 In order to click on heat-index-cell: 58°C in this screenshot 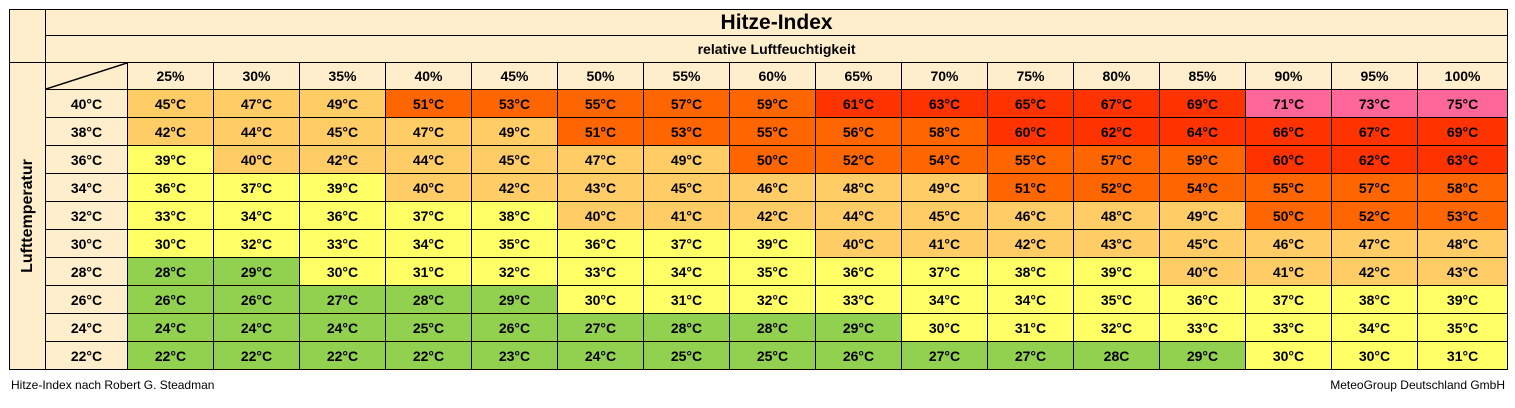, I will do `click(944, 131)`.